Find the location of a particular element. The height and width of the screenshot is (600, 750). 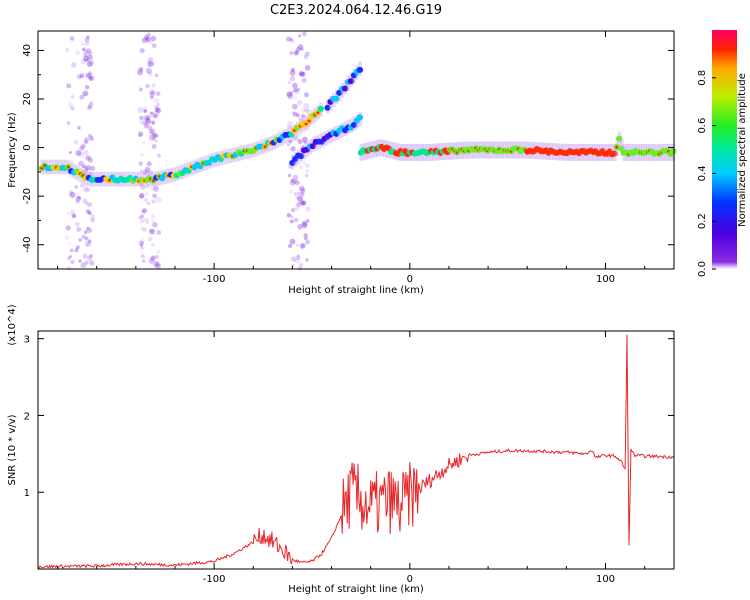

y-tick-label: 20 is located at coordinates (27, 99).